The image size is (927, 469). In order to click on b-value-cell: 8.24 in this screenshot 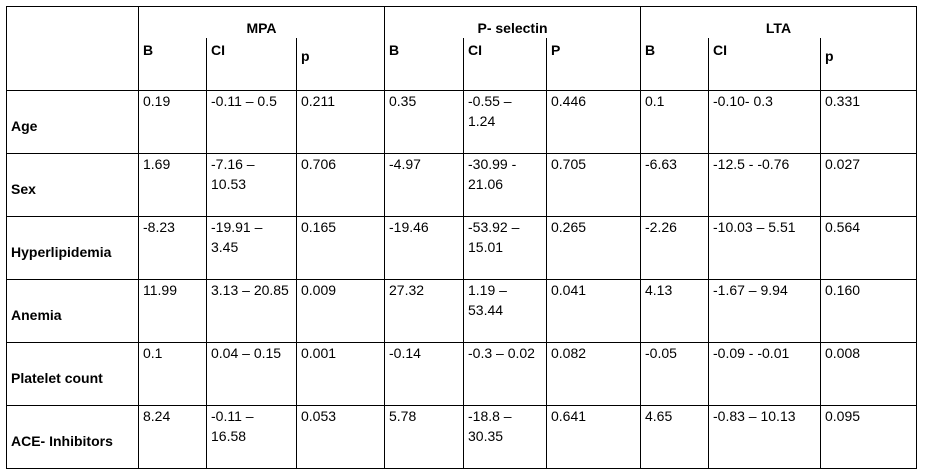, I will do `click(172, 437)`.